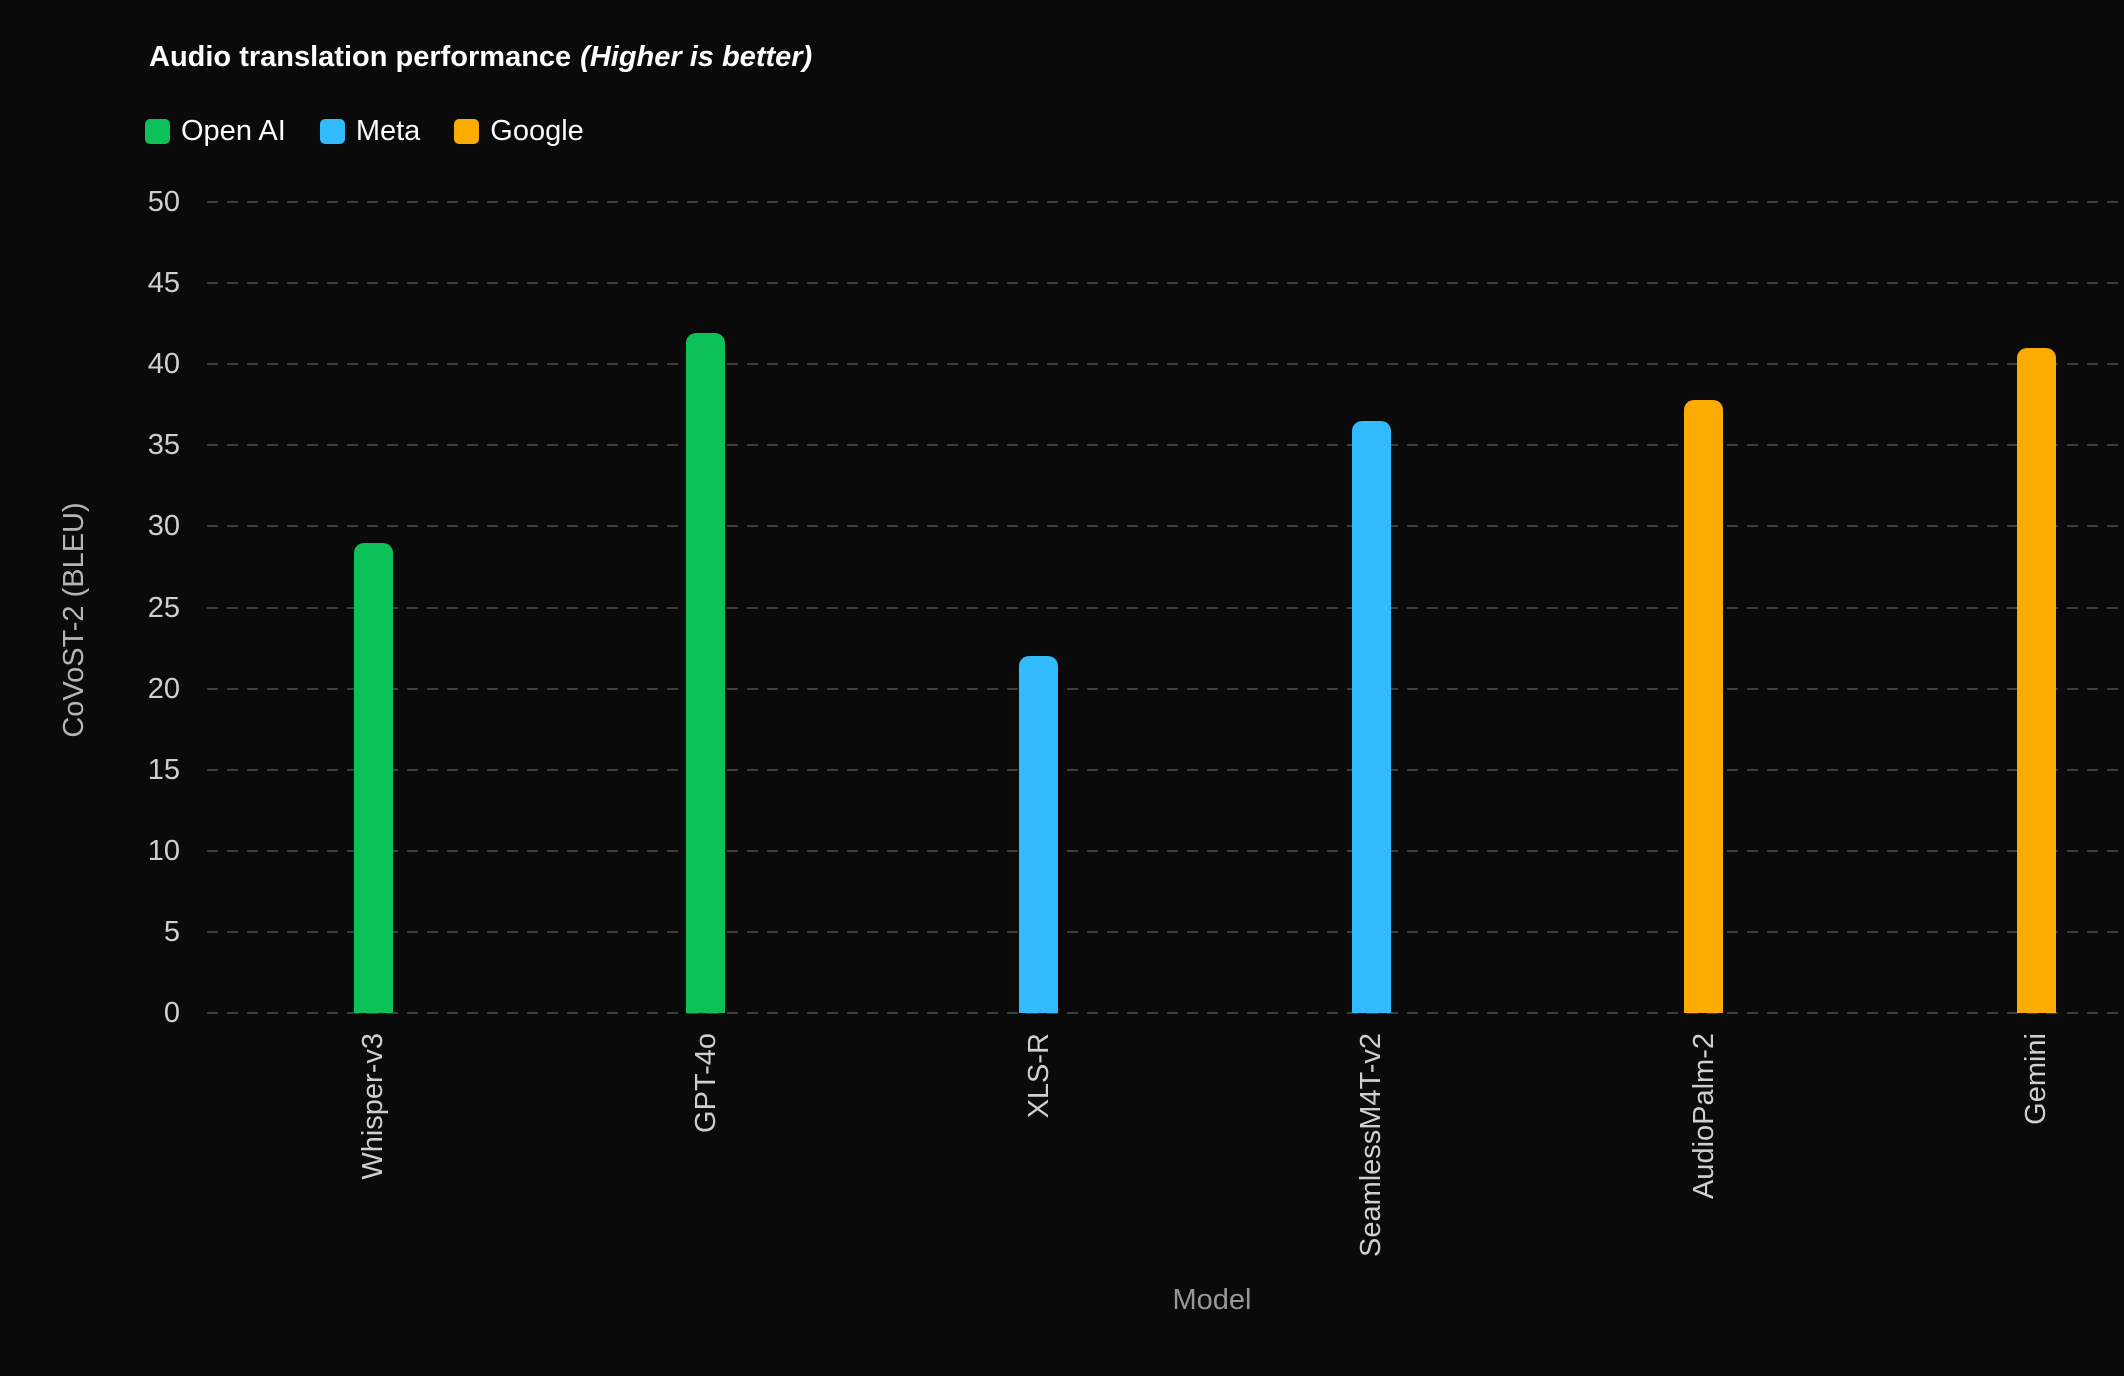 This screenshot has height=1376, width=2124. Describe the element at coordinates (537, 131) in the screenshot. I see `legend-label-google: Google` at that location.